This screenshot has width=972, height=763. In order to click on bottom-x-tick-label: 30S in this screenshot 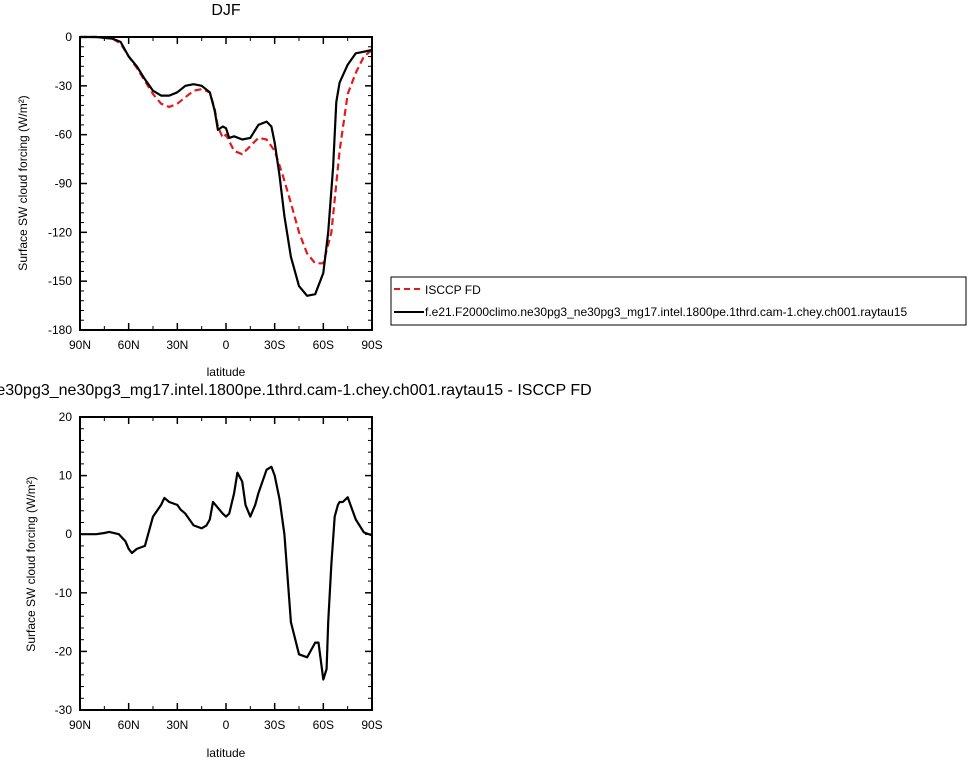, I will do `click(274, 725)`.